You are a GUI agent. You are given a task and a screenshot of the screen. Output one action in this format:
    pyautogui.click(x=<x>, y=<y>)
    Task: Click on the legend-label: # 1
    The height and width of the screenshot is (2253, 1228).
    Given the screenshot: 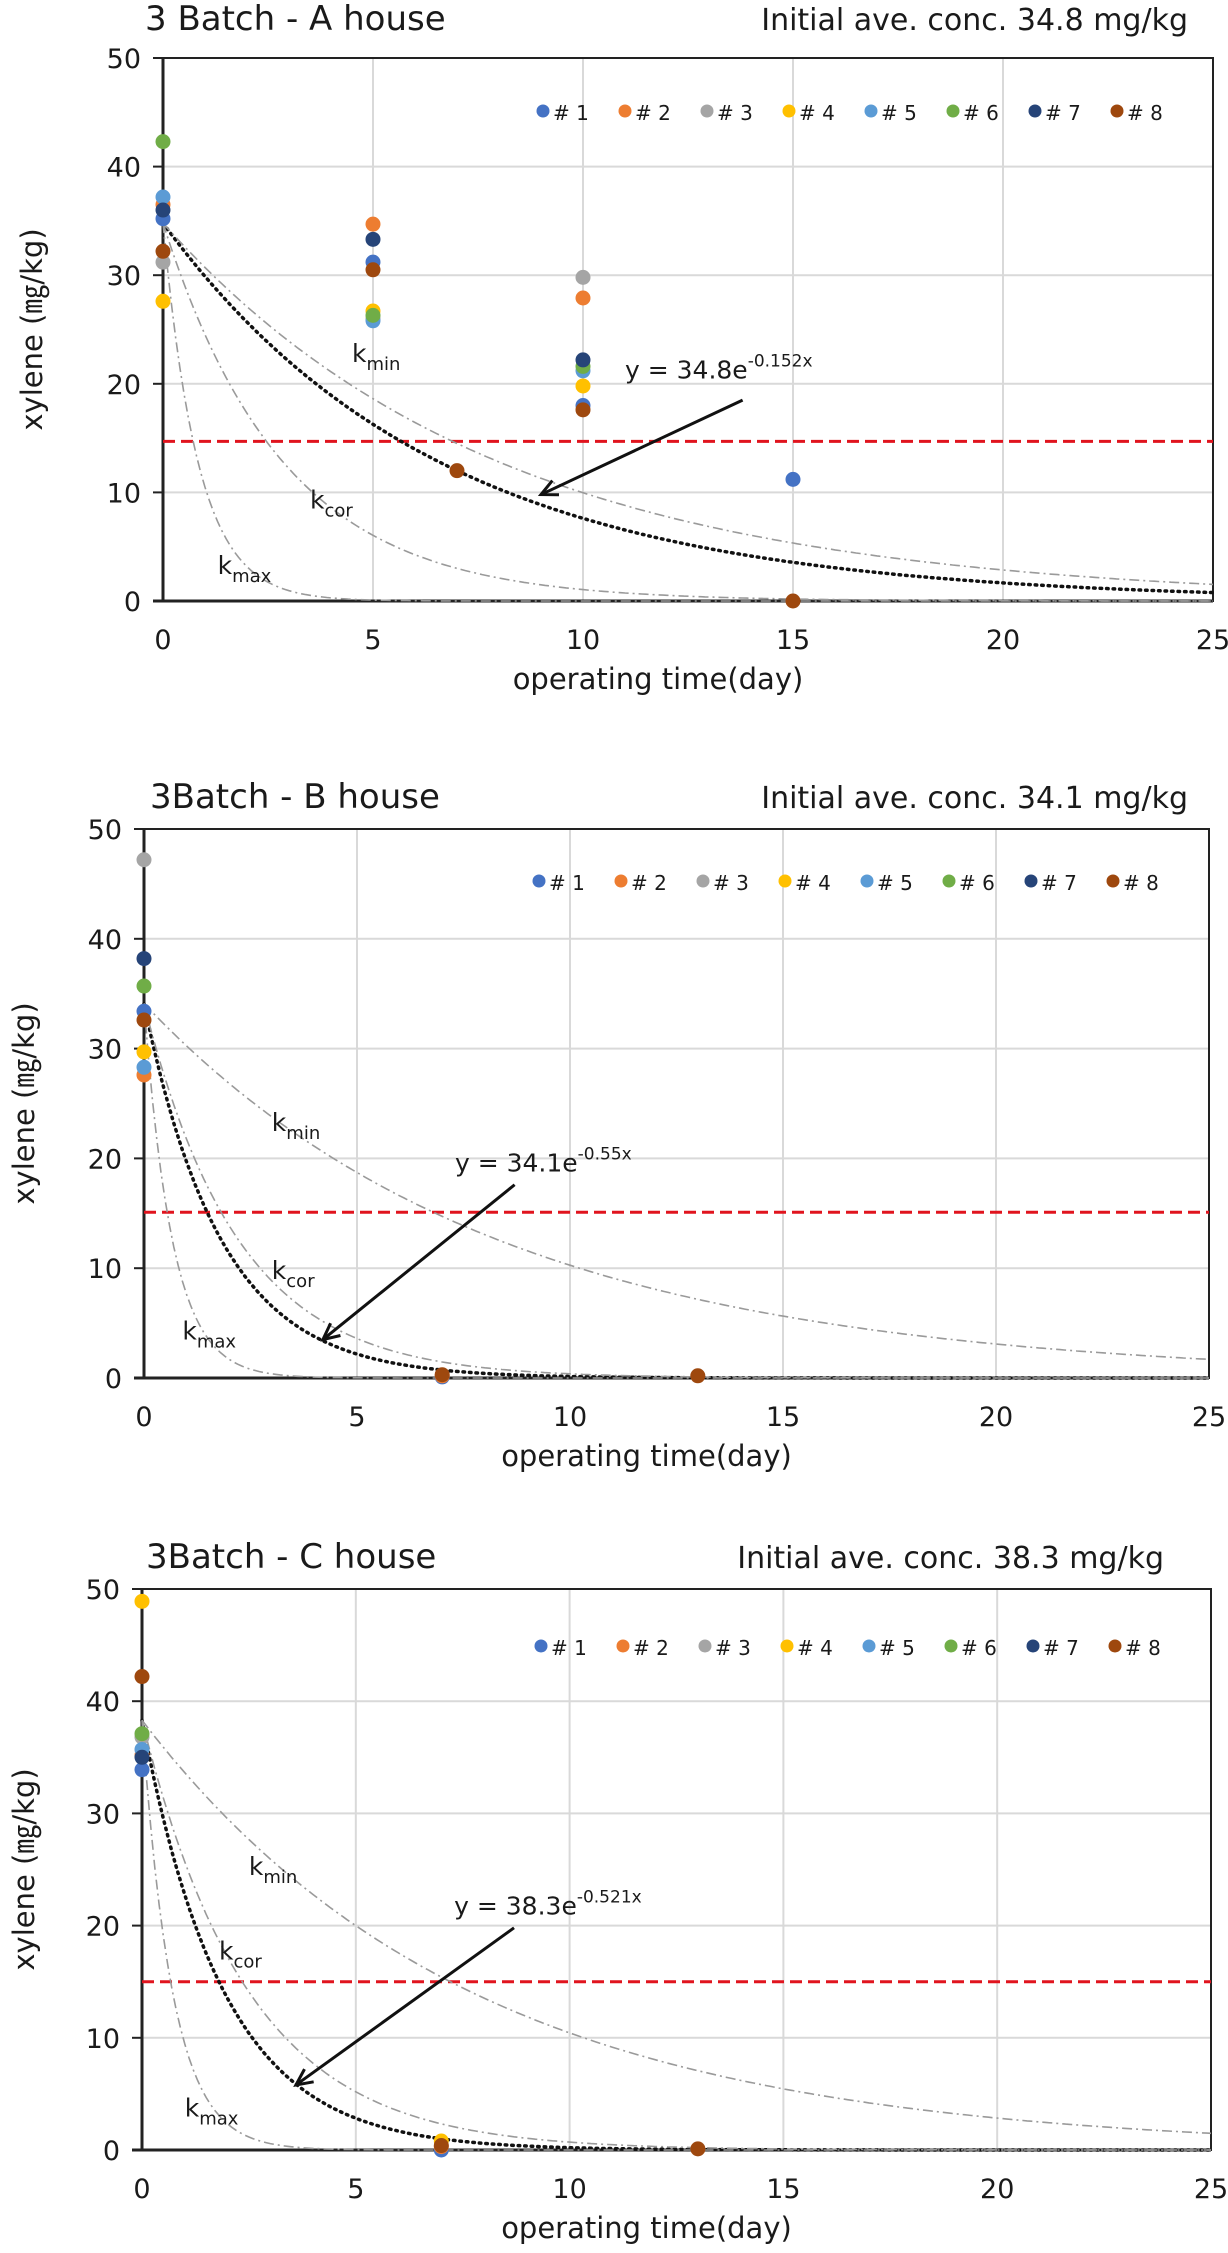 What is the action you would take?
    pyautogui.click(x=567, y=883)
    